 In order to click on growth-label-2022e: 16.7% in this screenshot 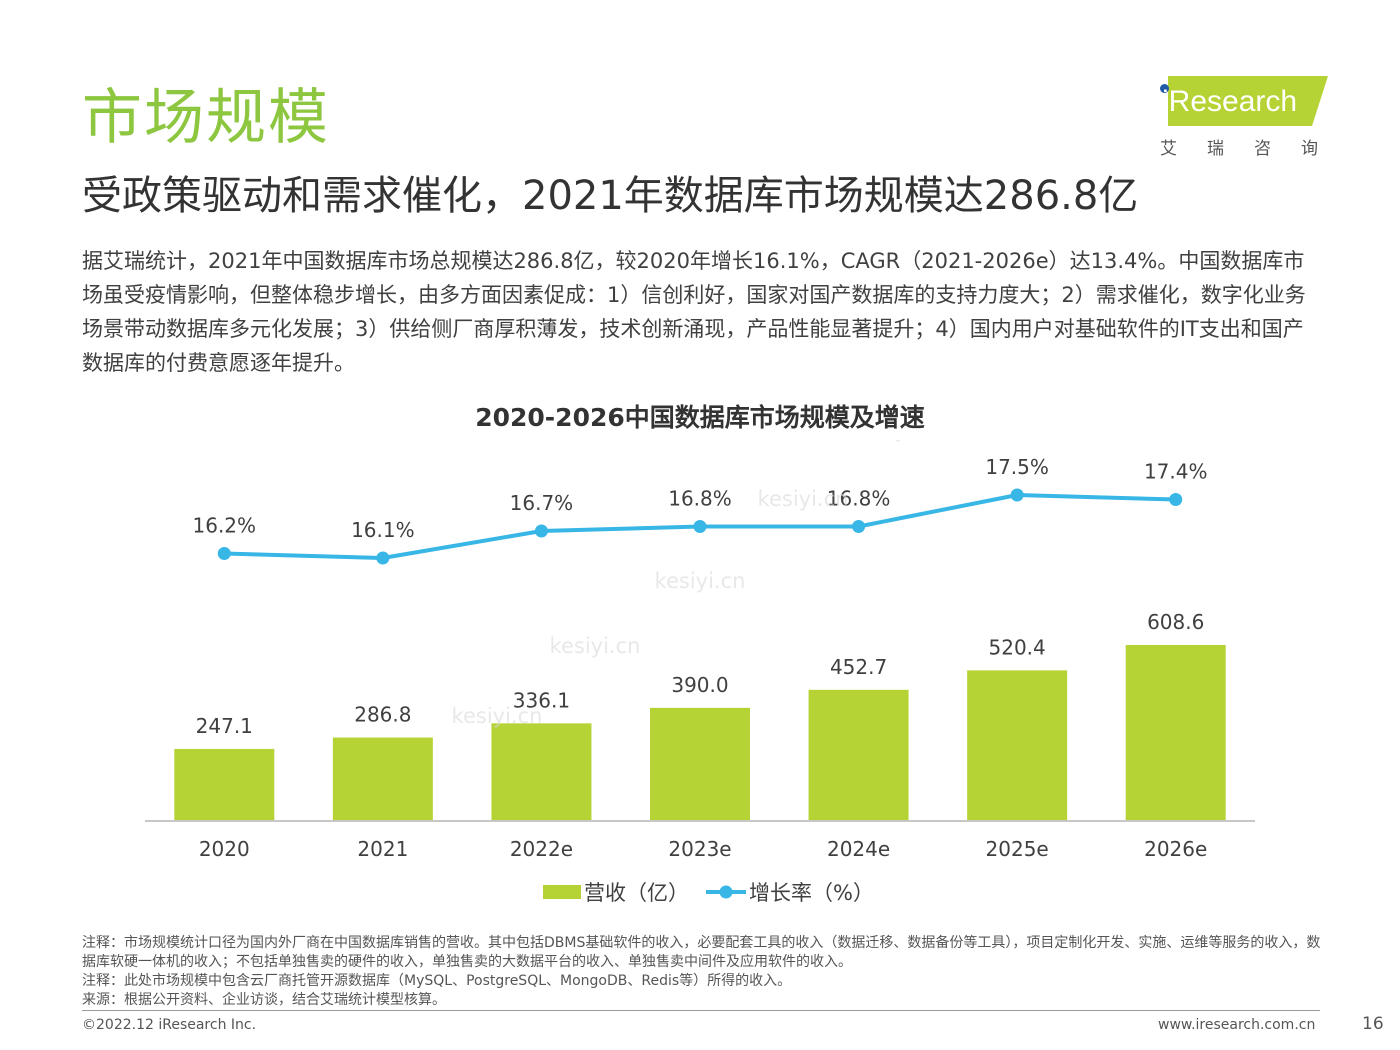, I will do `click(542, 503)`.